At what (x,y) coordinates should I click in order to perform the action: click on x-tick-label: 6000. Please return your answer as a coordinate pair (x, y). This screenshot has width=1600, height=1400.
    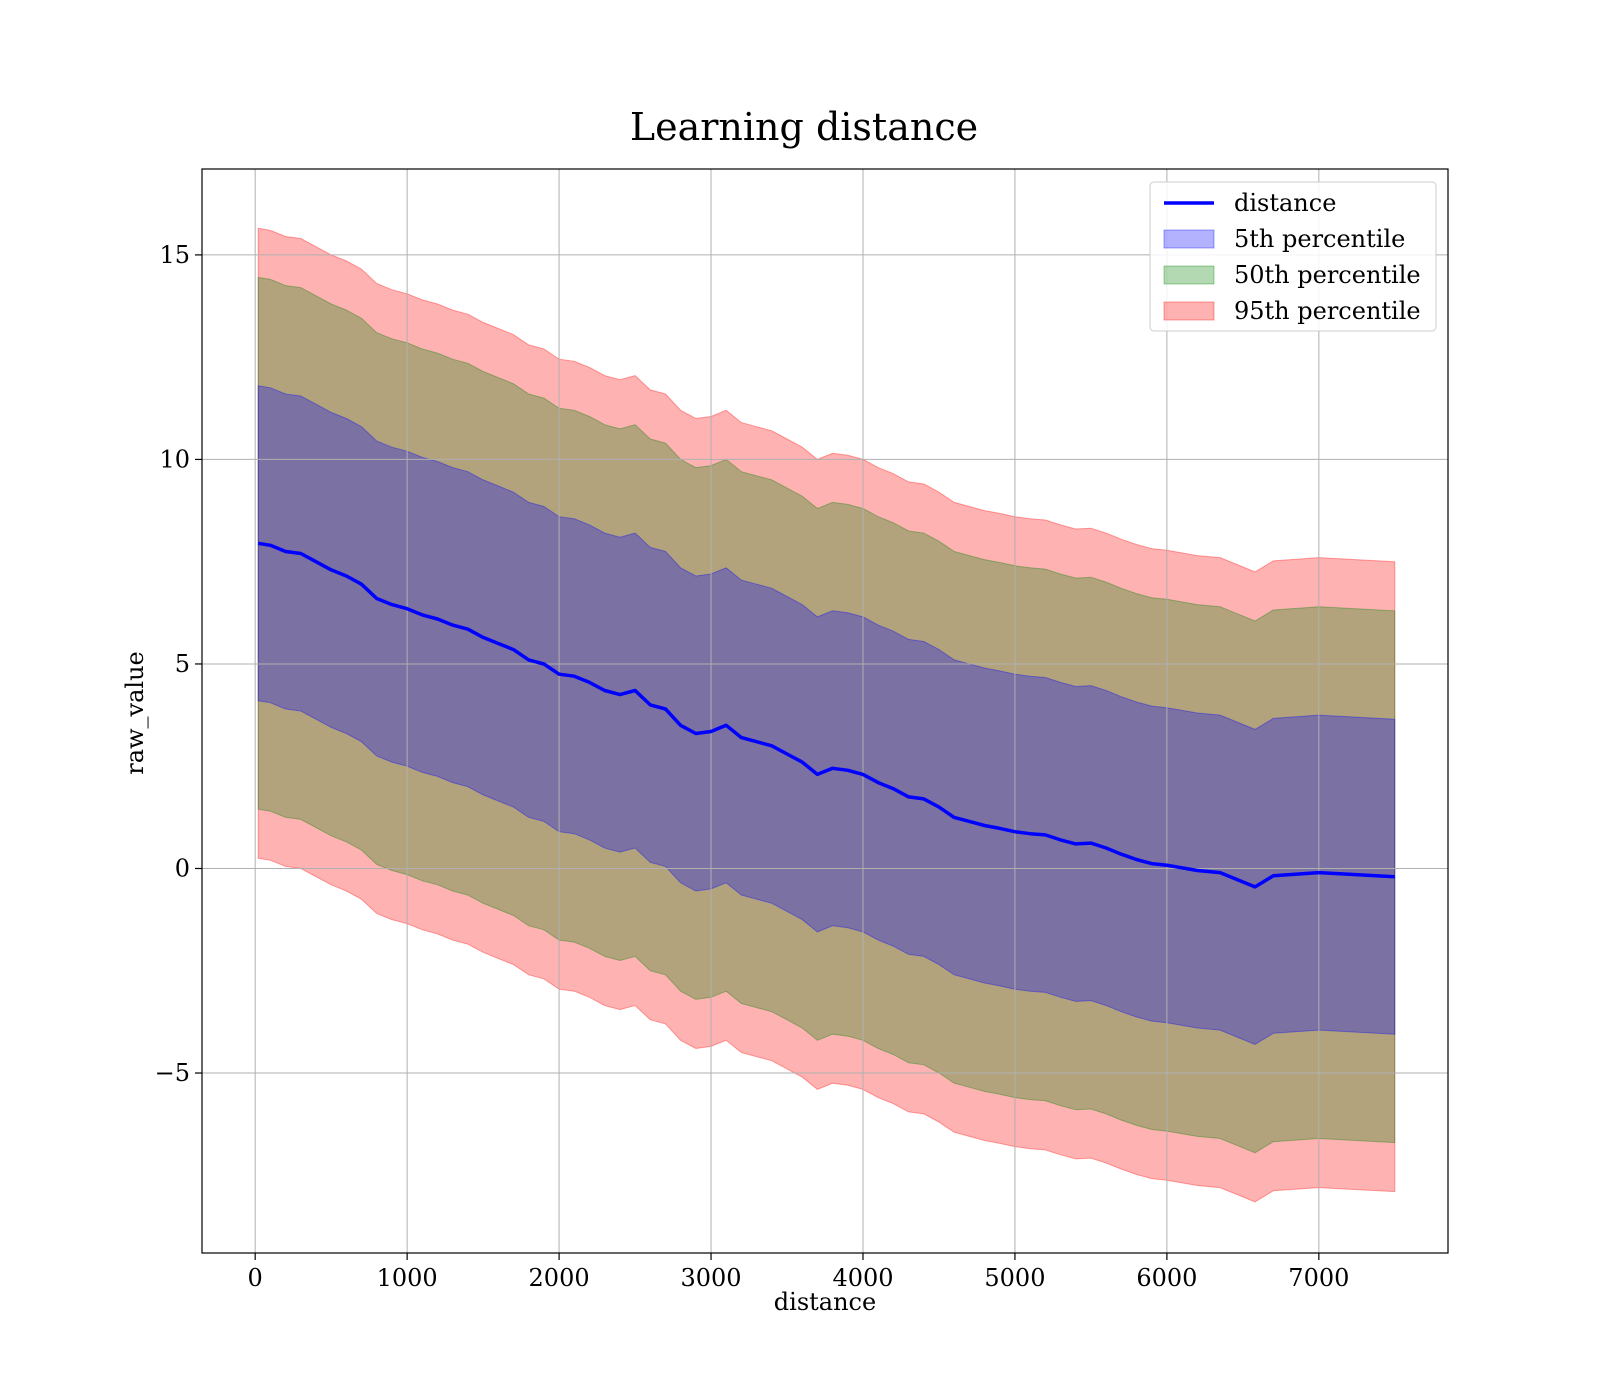
    Looking at the image, I should click on (1166, 1278).